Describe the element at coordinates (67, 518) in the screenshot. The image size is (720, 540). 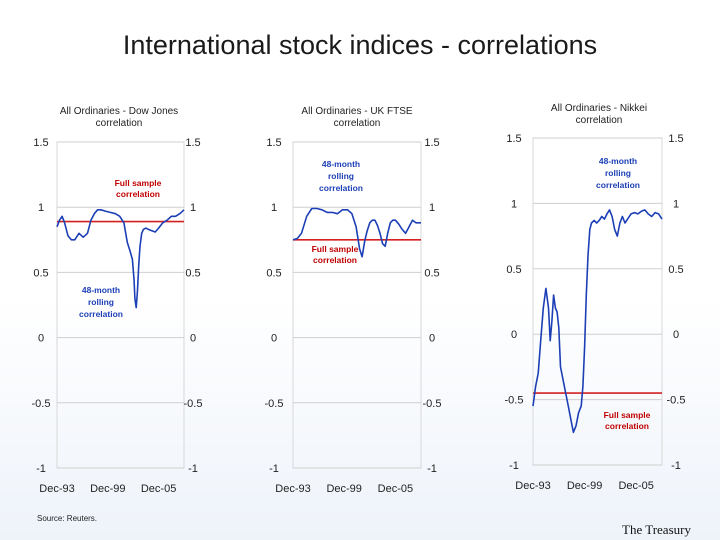
I see `source-note: Source: Reuters.` at that location.